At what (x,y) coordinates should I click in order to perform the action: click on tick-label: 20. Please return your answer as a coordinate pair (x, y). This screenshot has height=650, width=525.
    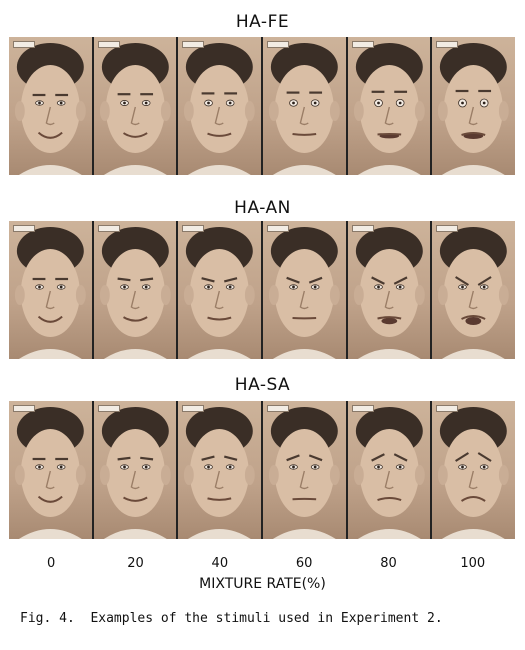
    Looking at the image, I should click on (135, 563).